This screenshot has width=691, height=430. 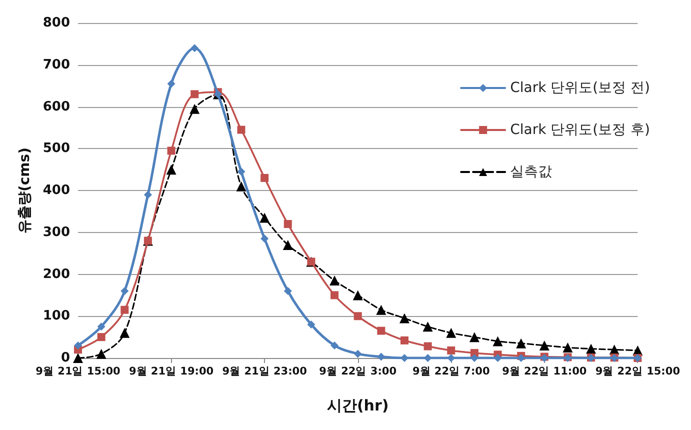 I want to click on x-tick-label: 9월 21일 23:00, so click(x=264, y=372).